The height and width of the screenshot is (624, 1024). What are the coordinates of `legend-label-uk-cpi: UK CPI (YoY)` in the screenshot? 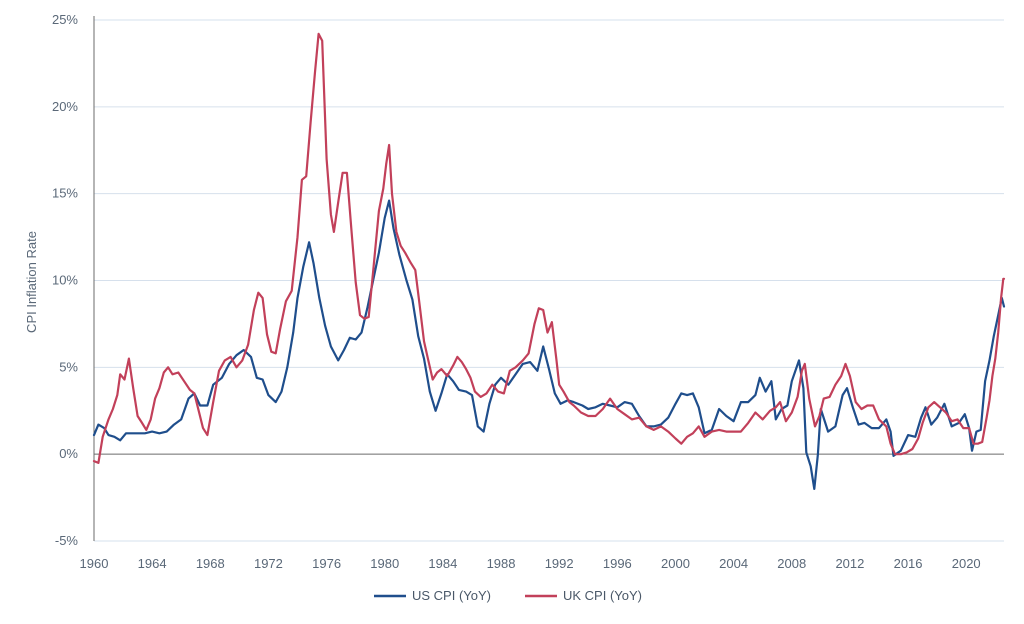 It's located at (602, 595).